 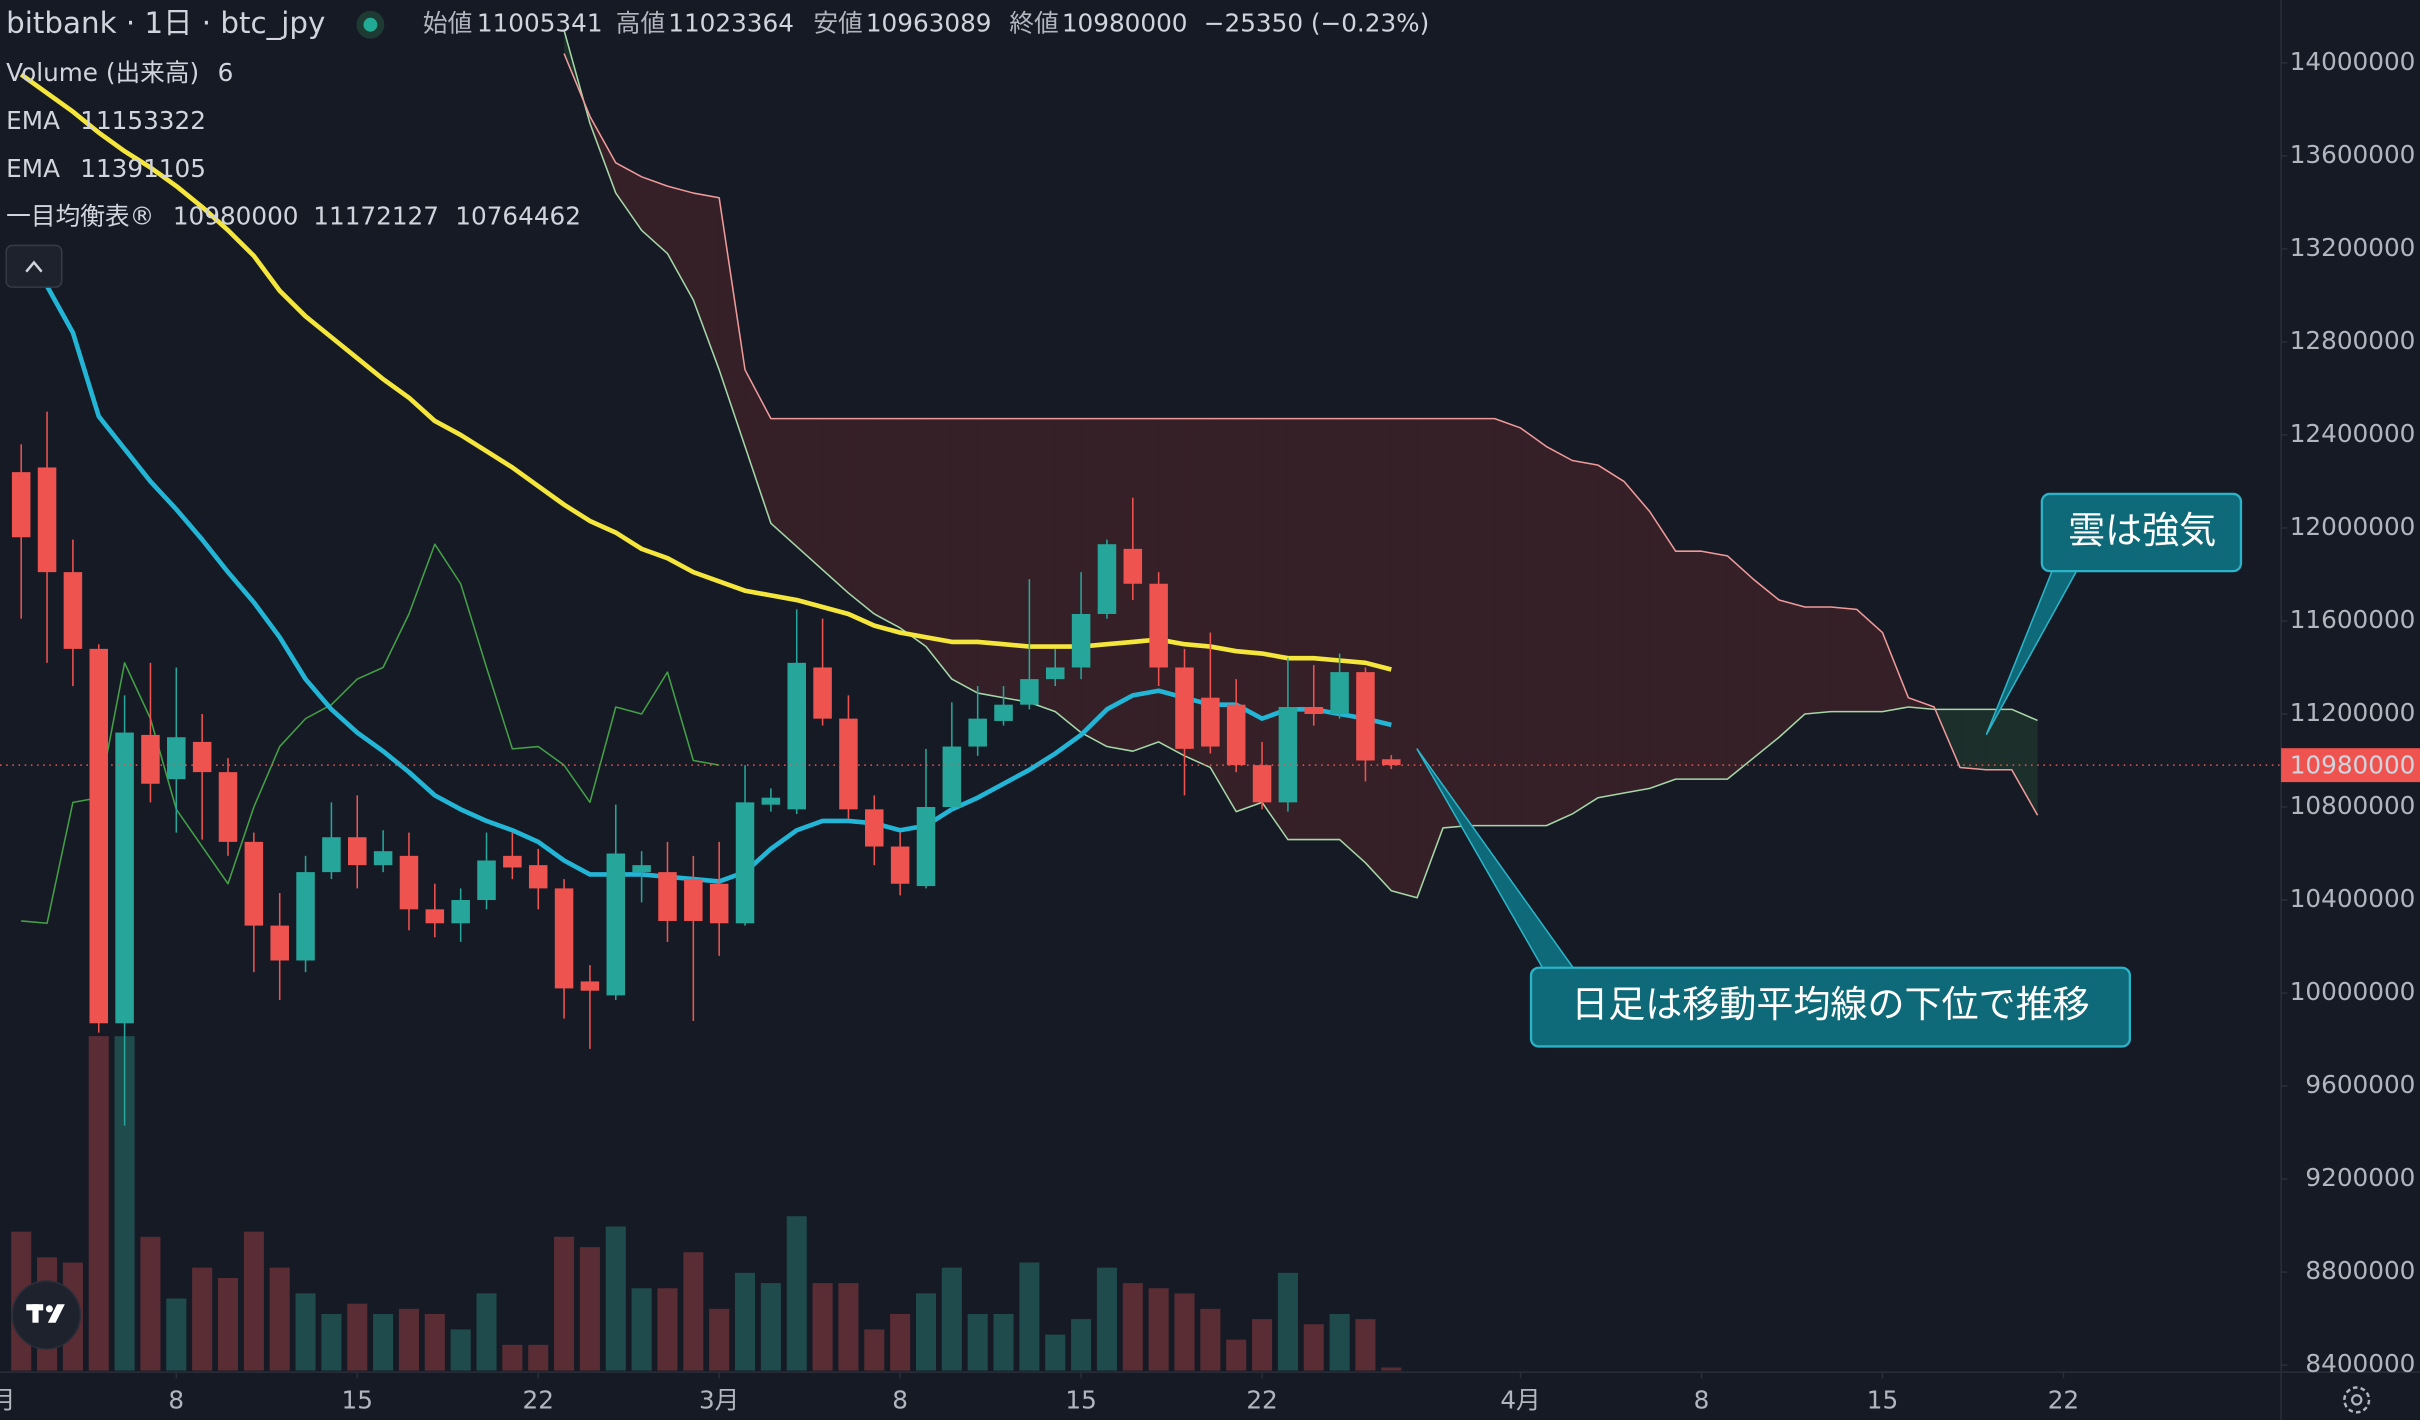 What do you see at coordinates (1520, 1399) in the screenshot?
I see `x-tick-label: 4月` at bounding box center [1520, 1399].